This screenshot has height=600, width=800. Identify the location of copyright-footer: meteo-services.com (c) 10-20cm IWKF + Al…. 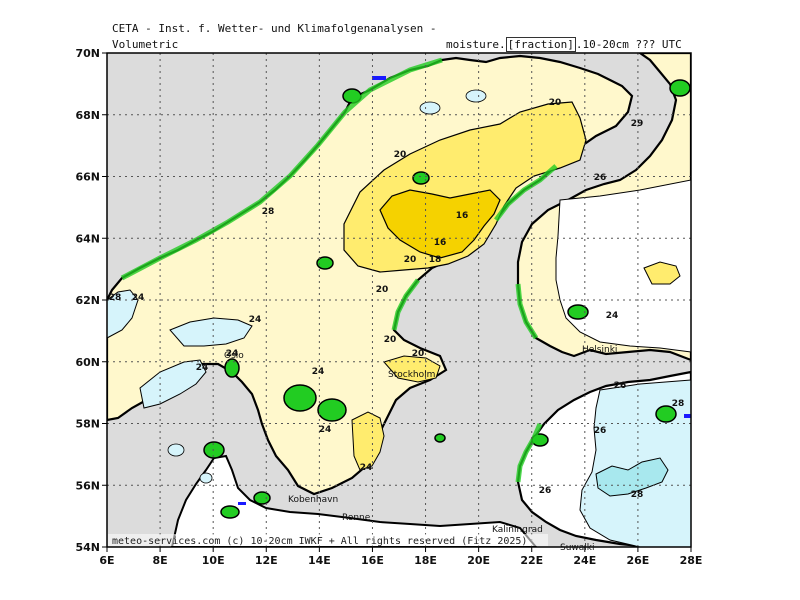
(319, 541).